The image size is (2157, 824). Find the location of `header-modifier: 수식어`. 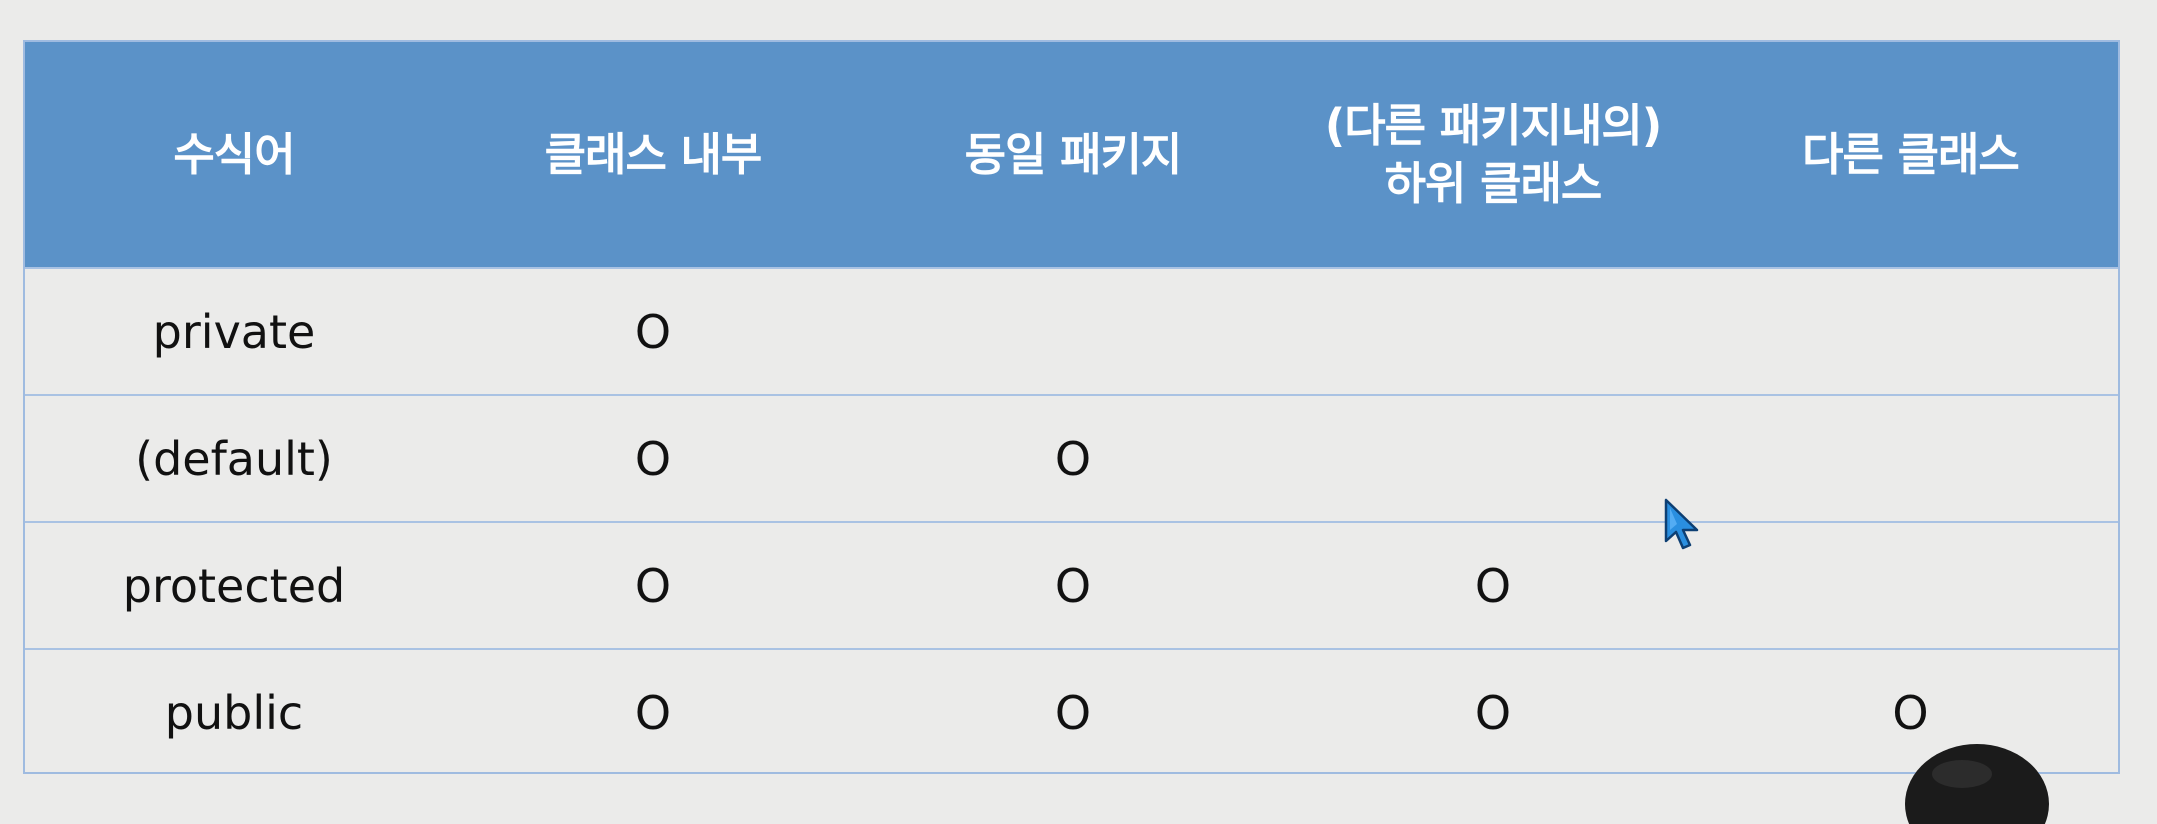

header-modifier: 수식어 is located at coordinates (234, 154).